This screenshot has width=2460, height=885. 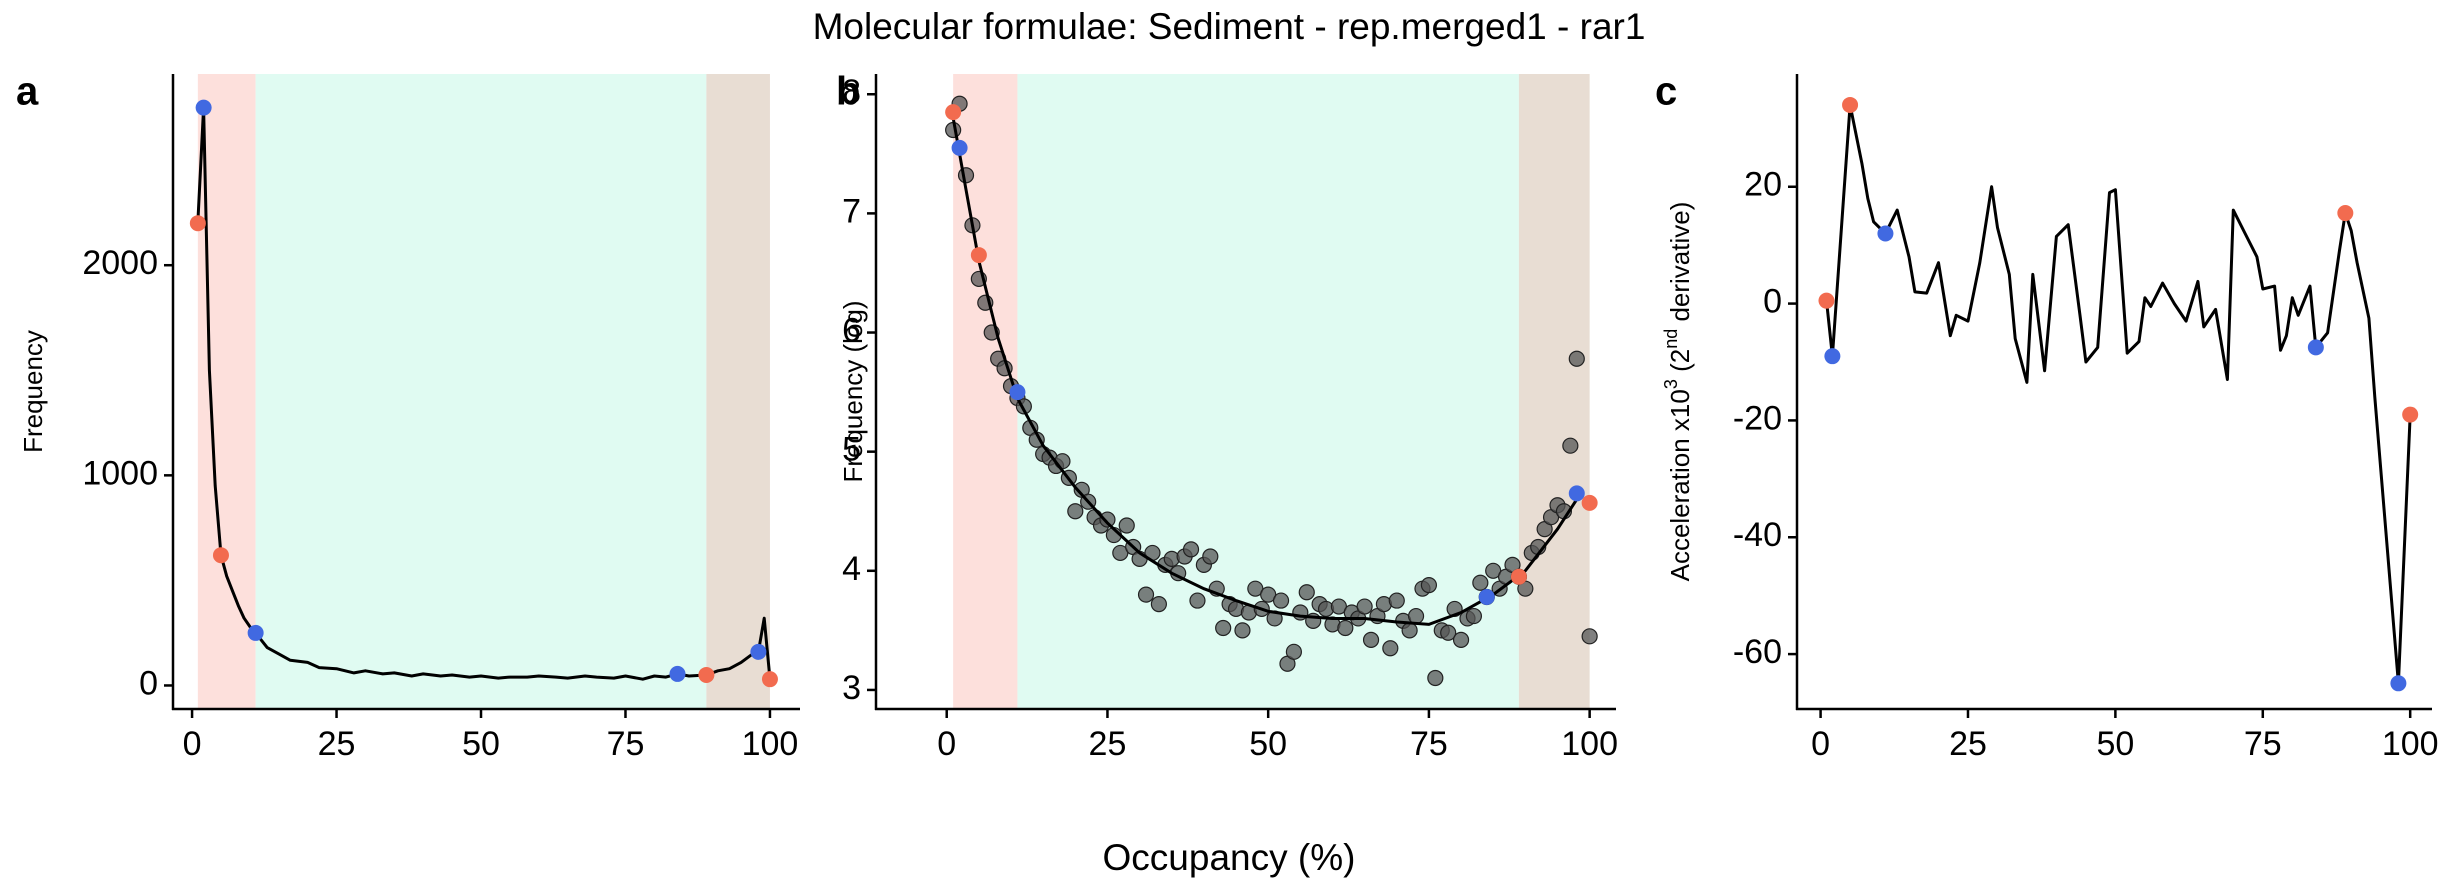 What do you see at coordinates (1763, 185) in the screenshot?
I see `y-tick-label: 20` at bounding box center [1763, 185].